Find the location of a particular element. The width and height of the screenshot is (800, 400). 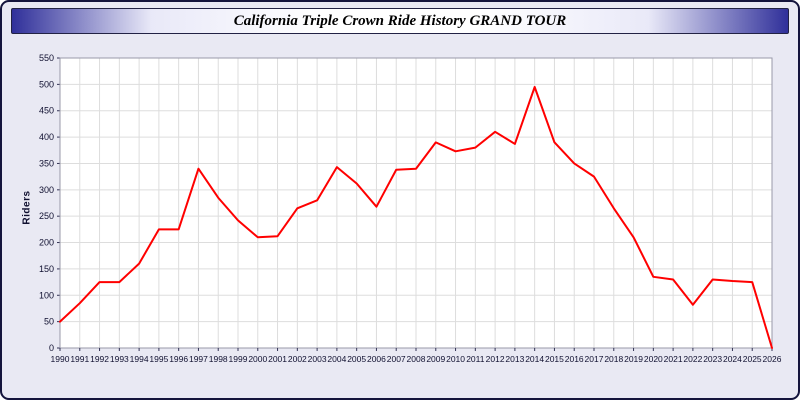

svg-text: 1996 is located at coordinates (178, 359).